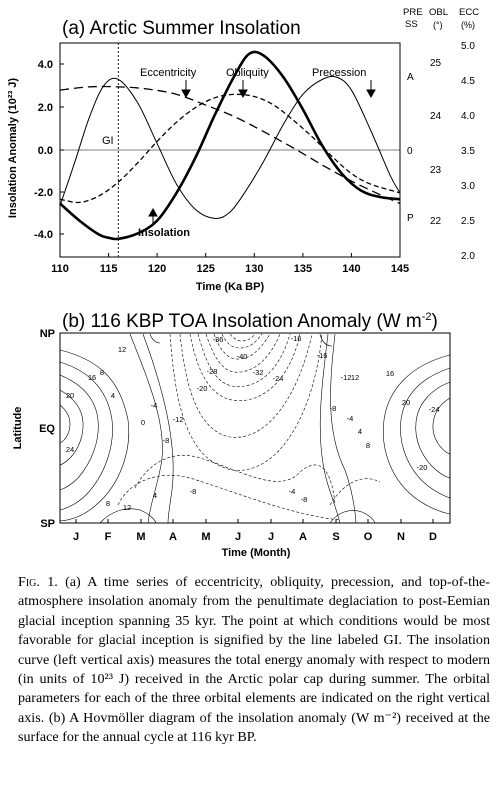 This screenshot has height=787, width=499. What do you see at coordinates (468, 256) in the screenshot?
I see `ecc-tick-label: 2.0` at bounding box center [468, 256].